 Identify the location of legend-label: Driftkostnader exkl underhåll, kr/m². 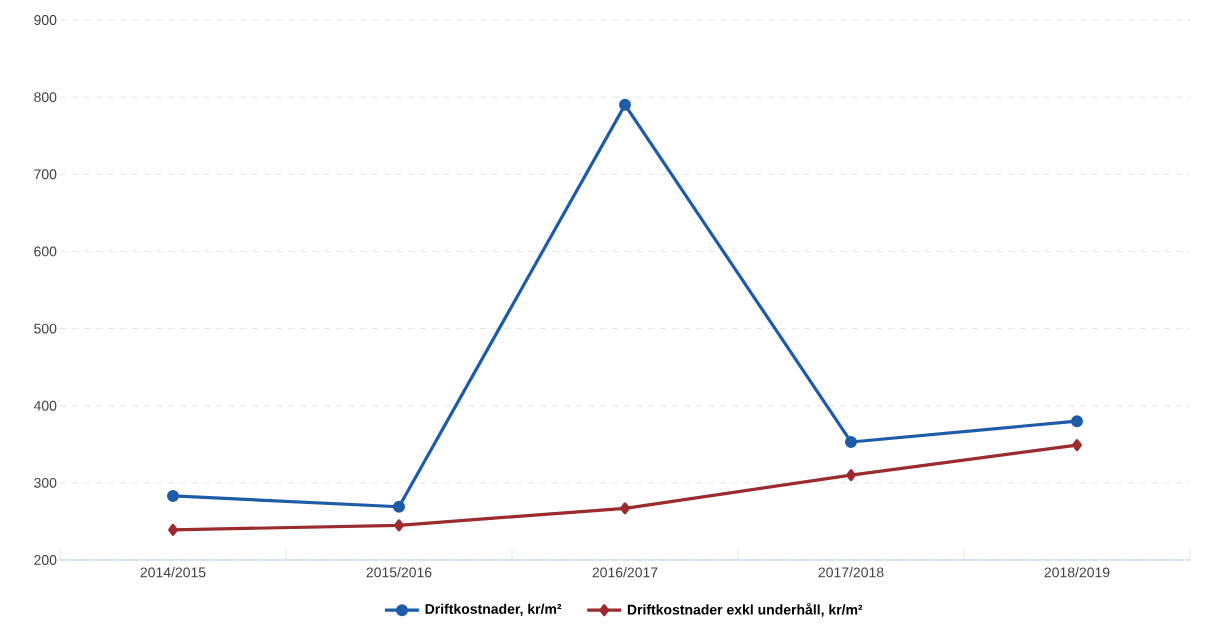
(745, 609).